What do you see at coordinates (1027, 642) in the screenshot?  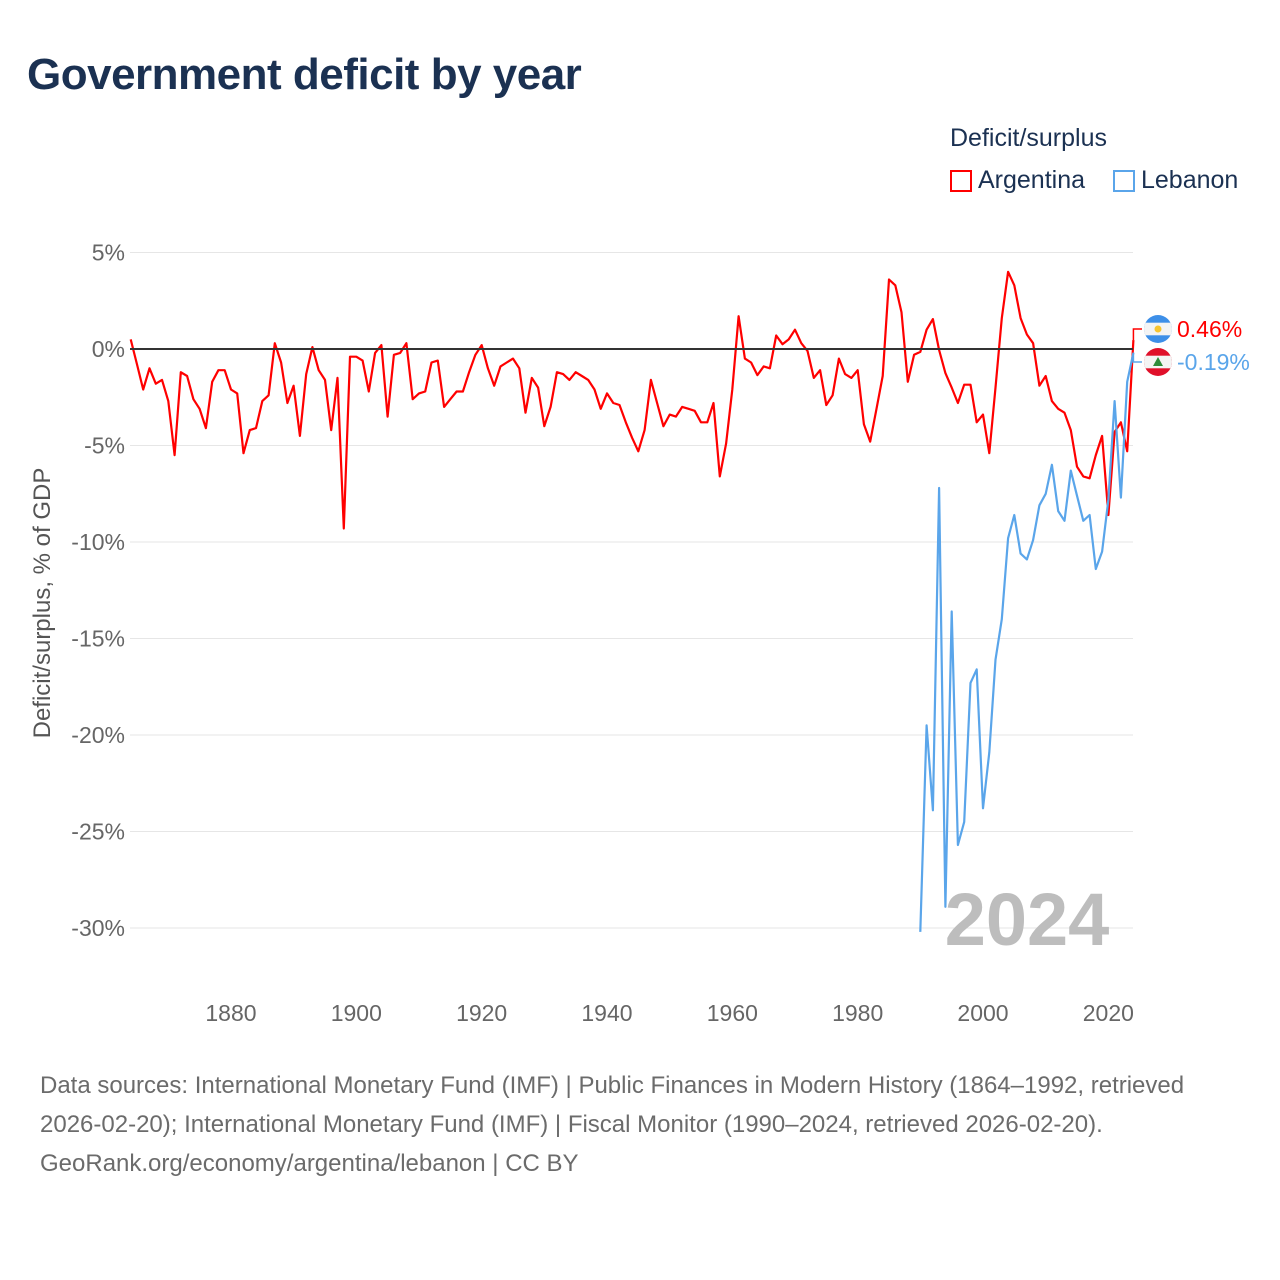 I see `series-line-lebanon` at bounding box center [1027, 642].